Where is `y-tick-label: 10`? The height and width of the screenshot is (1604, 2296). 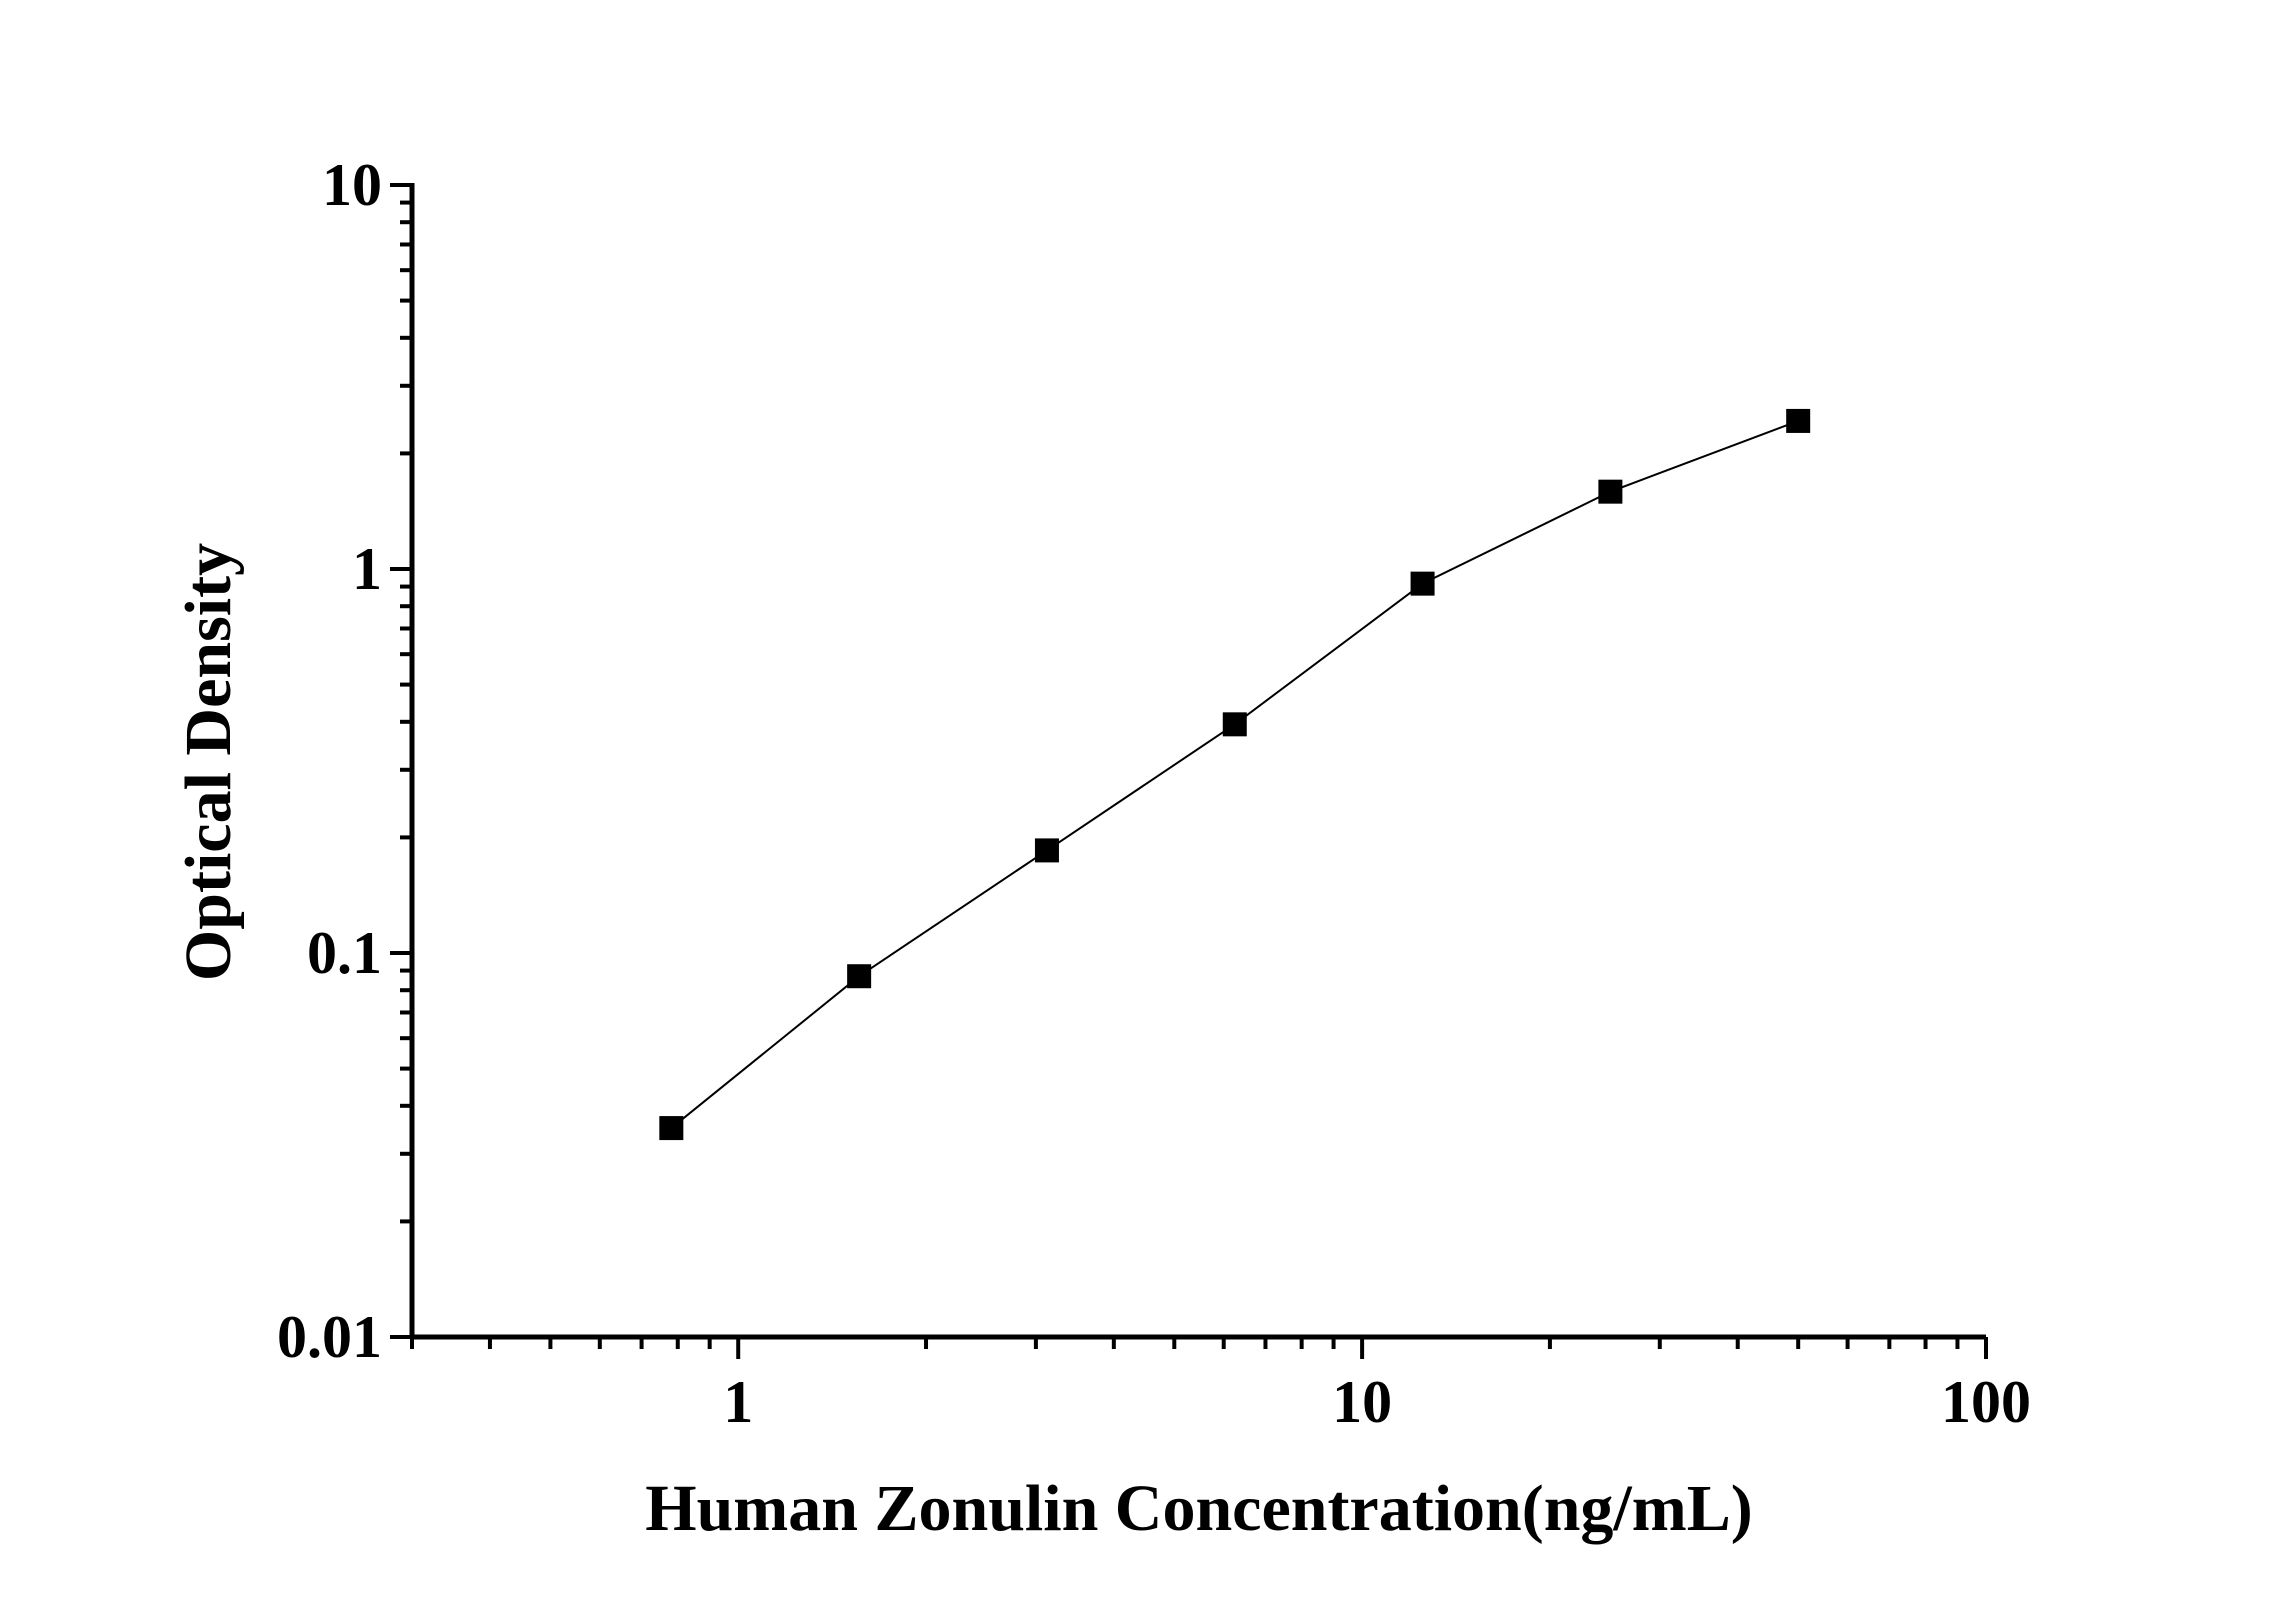 y-tick-label: 10 is located at coordinates (352, 185).